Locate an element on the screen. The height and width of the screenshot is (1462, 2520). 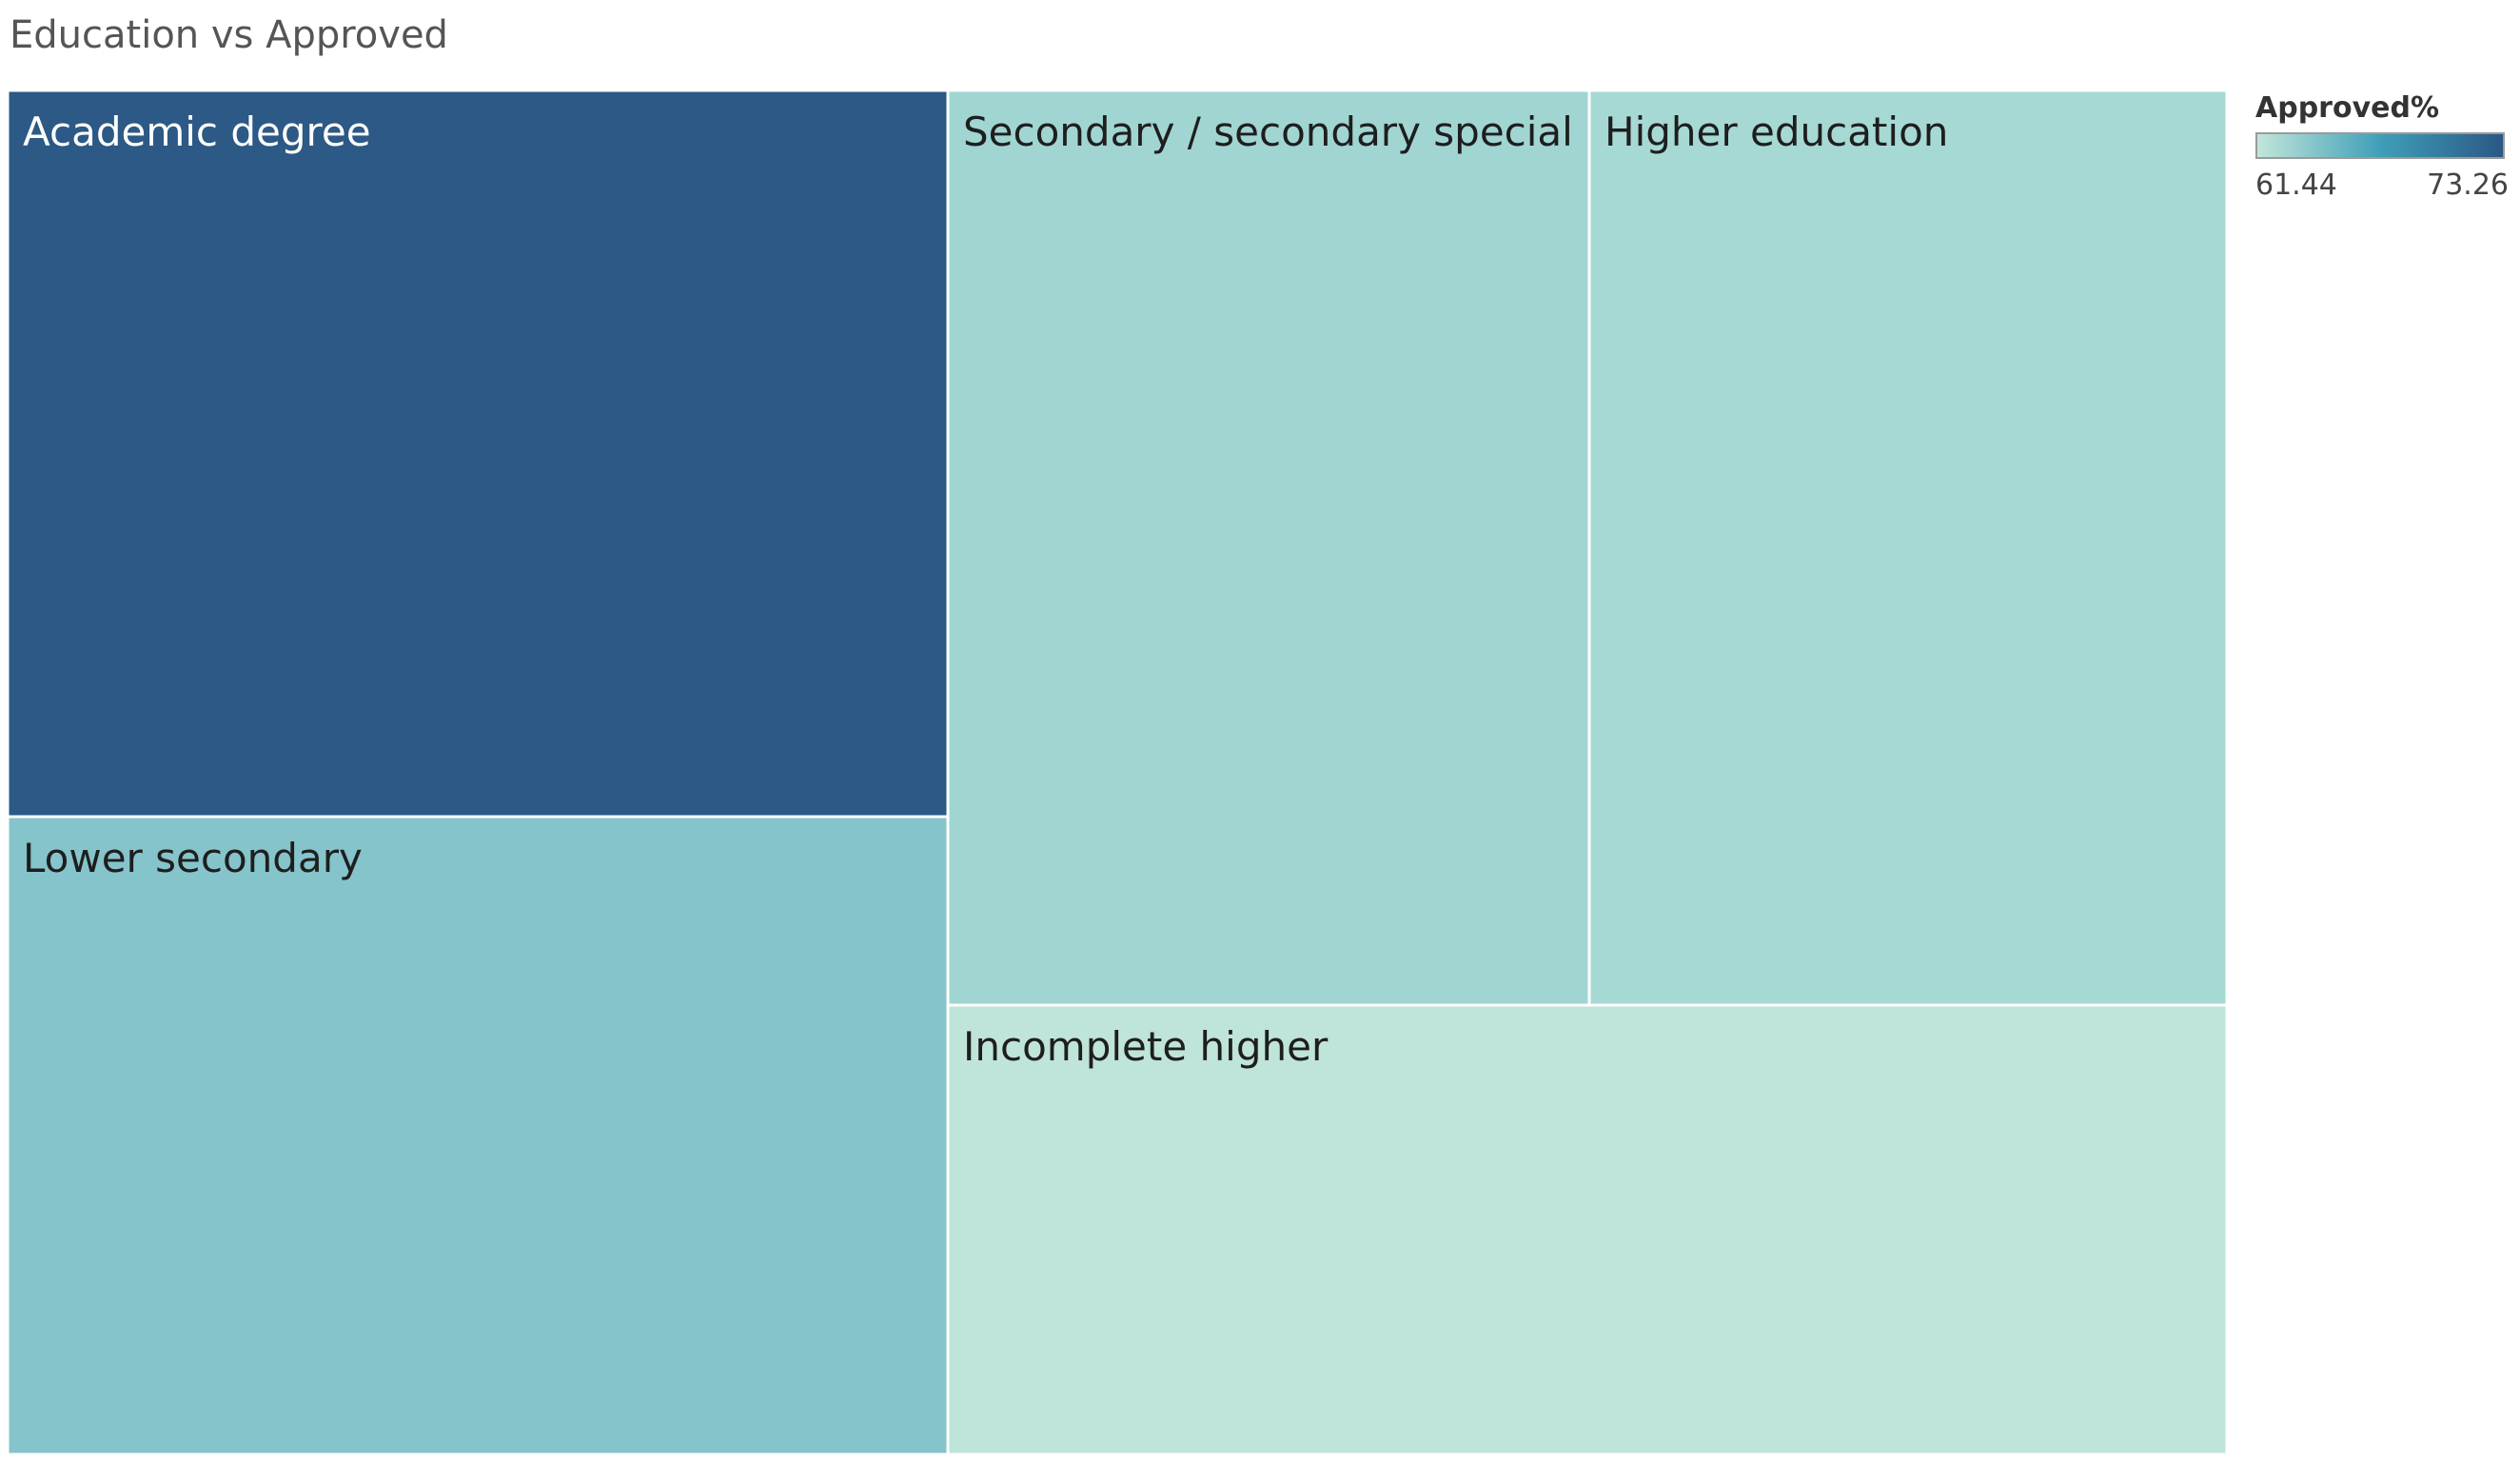
chart-title: Education vs Approved is located at coordinates (229, 35).